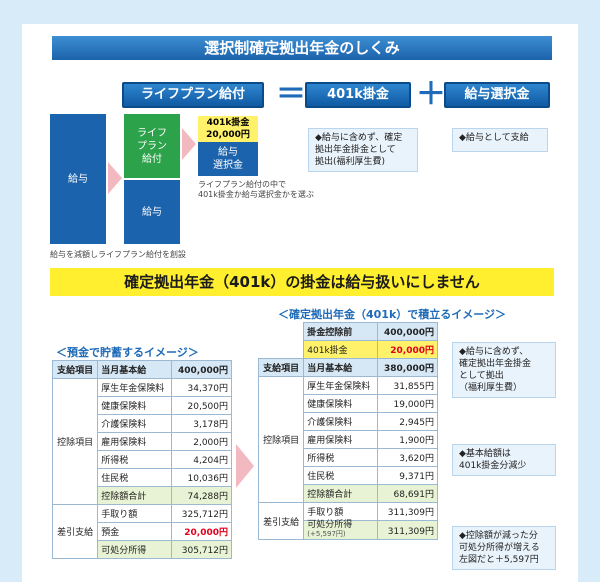 The height and width of the screenshot is (582, 600). Describe the element at coordinates (407, 331) in the screenshot. I see `table-cell: 400,000円` at that location.